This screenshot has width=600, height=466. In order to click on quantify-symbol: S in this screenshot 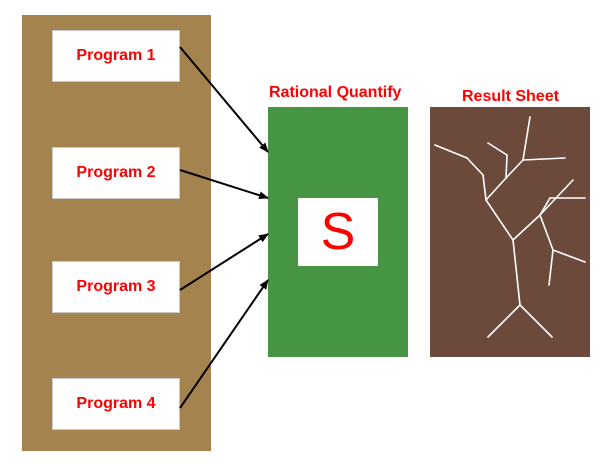, I will do `click(338, 232)`.